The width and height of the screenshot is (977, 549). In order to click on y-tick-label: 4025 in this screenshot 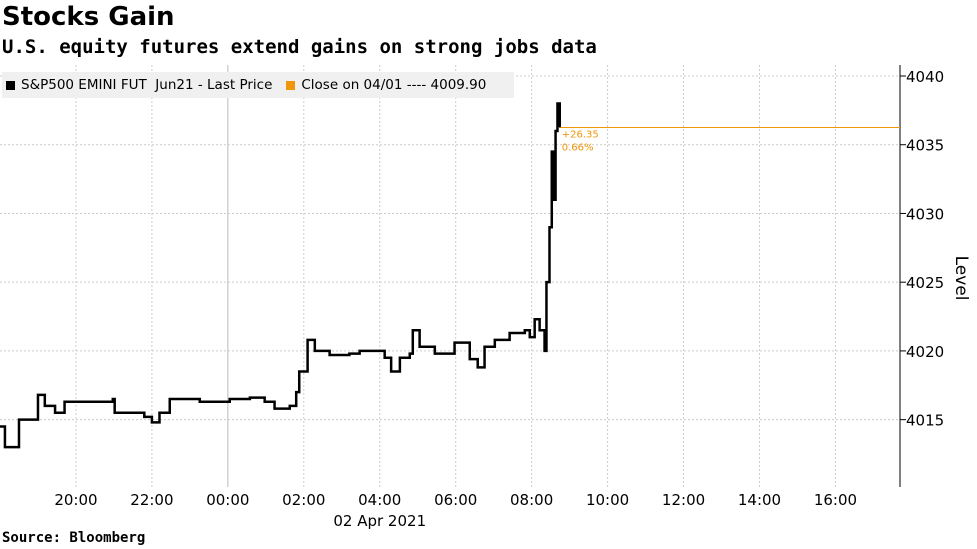, I will do `click(925, 283)`.